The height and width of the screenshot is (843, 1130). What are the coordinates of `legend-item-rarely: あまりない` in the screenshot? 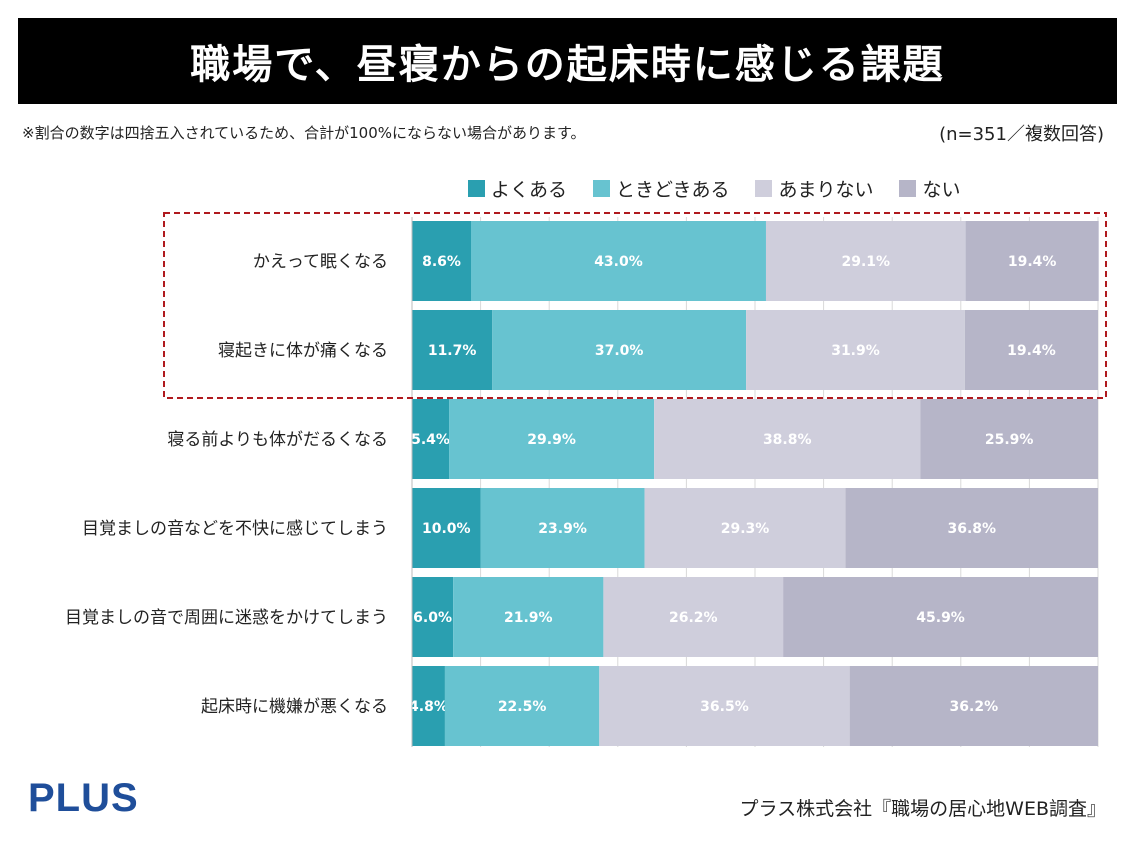 It's located at (814, 188).